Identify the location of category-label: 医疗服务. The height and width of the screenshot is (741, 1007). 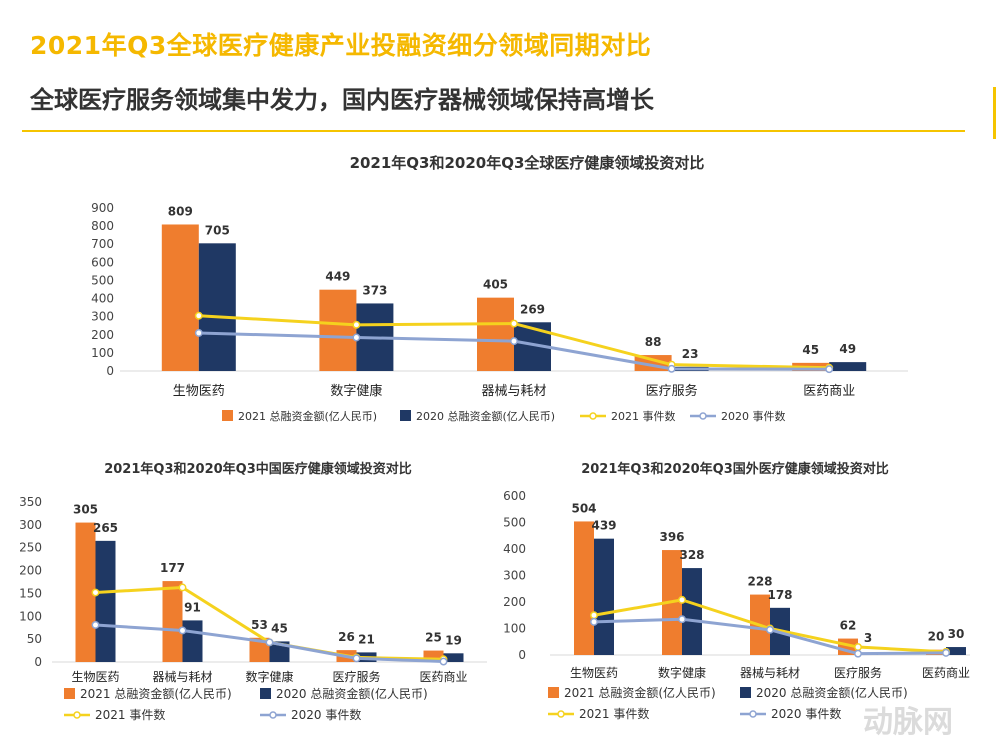
(858, 672).